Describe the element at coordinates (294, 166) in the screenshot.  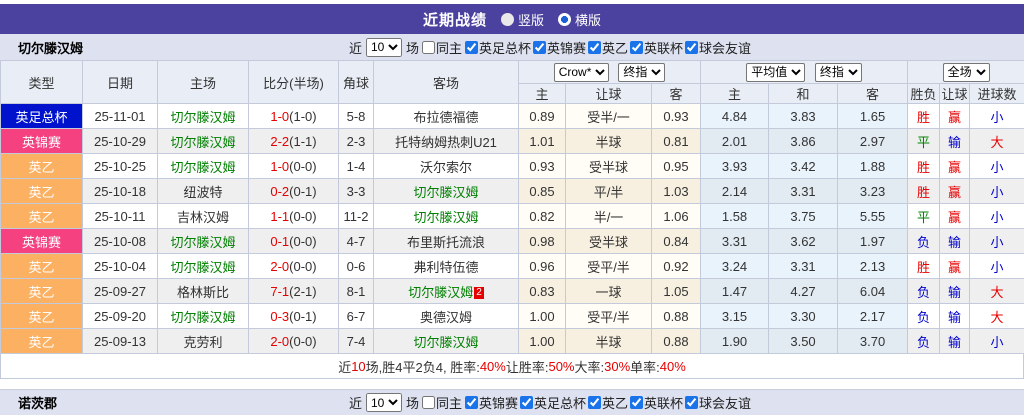
I see `cell-score: 1-0(0-0)` at that location.